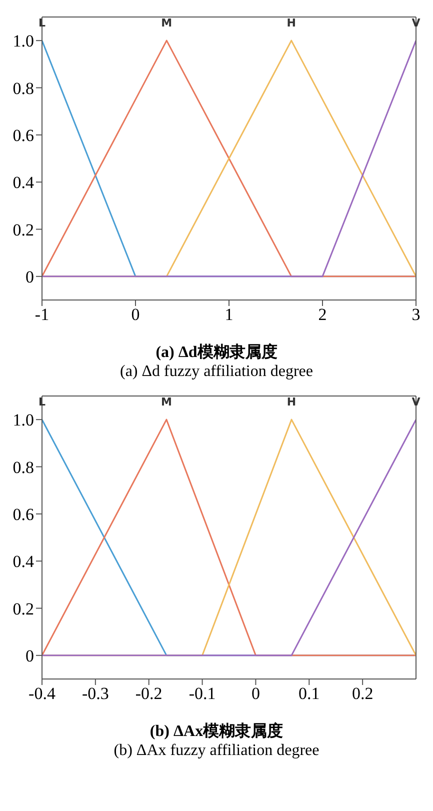 This screenshot has height=811, width=433. I want to click on x-tick-label: -0.1, so click(202, 694).